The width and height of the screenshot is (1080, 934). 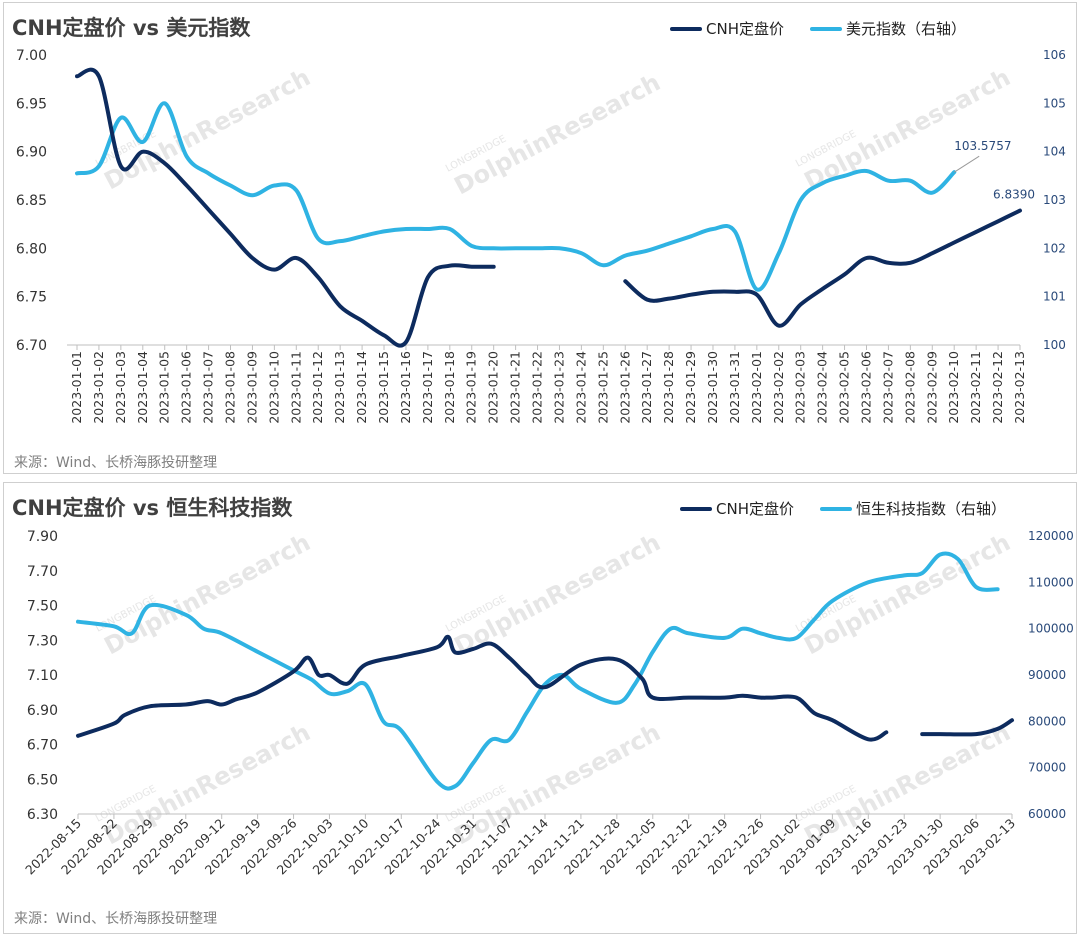 I want to click on cnh-end-label: 6.8390, so click(x=1014, y=195).